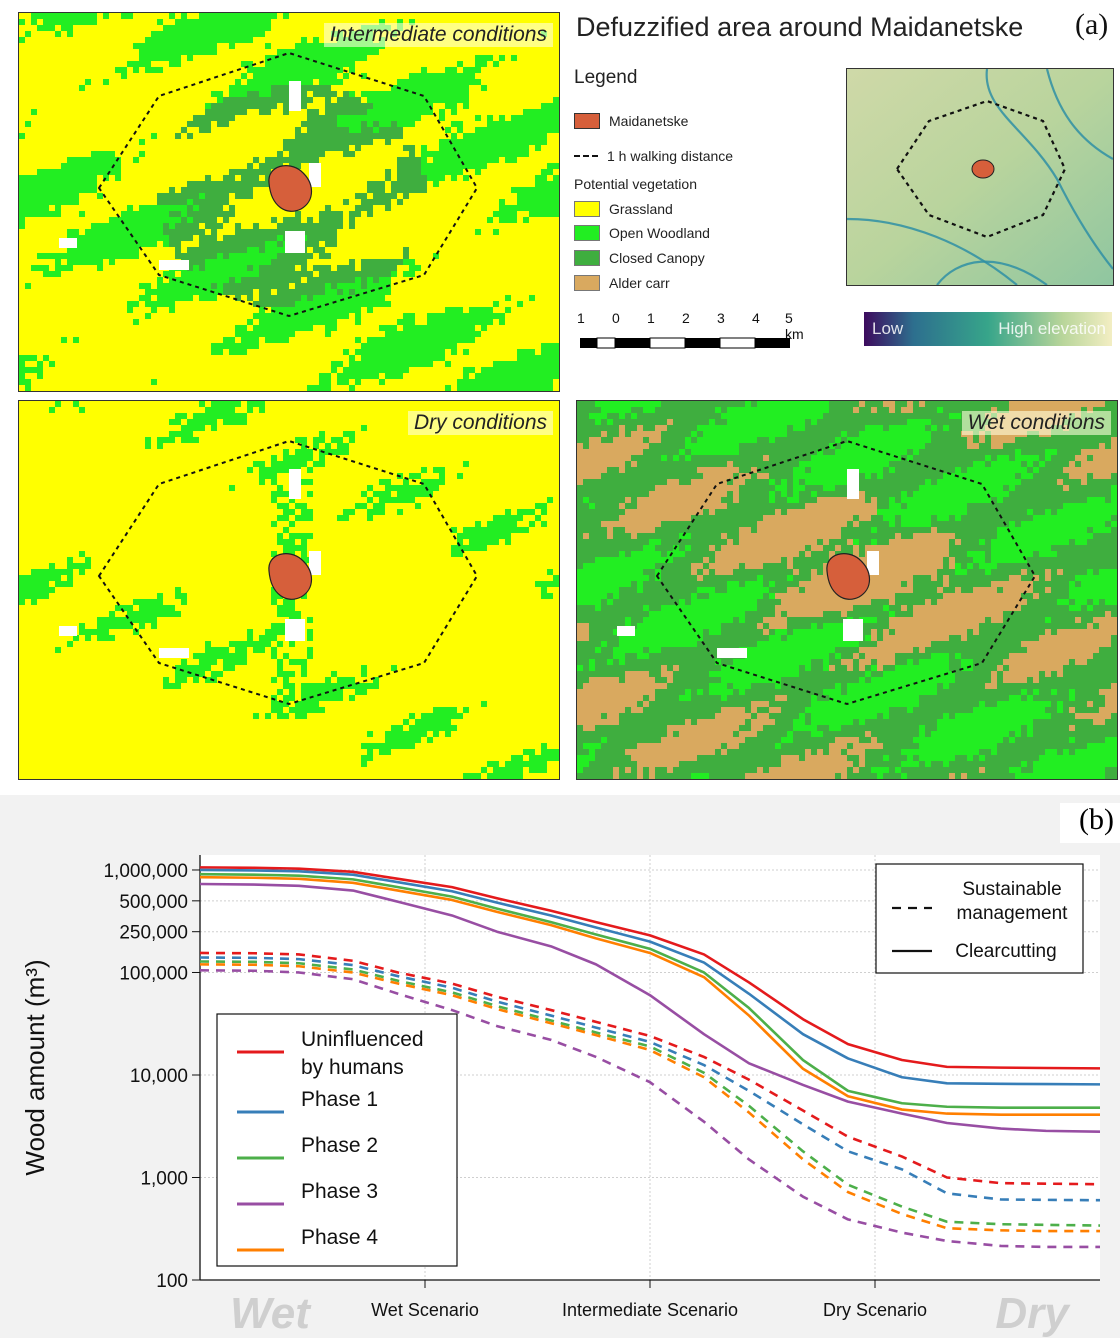 The image size is (1120, 1343). I want to click on map-intermediate: Intermediate conditions, so click(289, 202).